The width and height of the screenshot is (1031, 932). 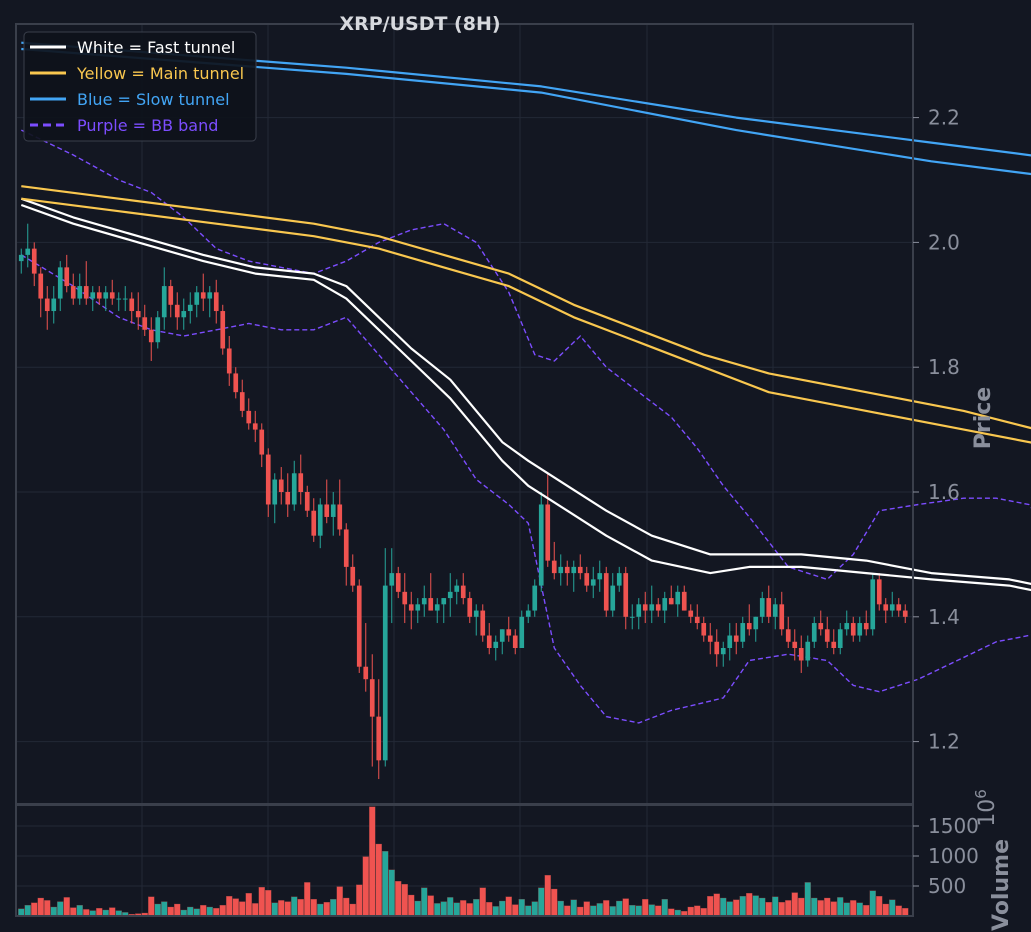 I want to click on legend-box, so click(x=140, y=86).